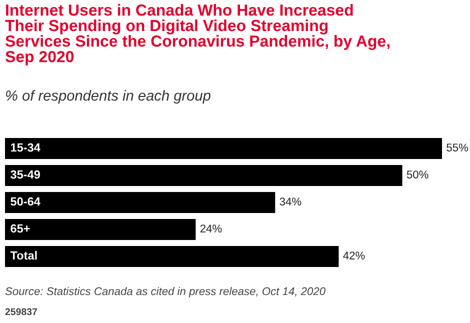  Describe the element at coordinates (20, 228) in the screenshot. I see `y-tick-label: 65+` at that location.